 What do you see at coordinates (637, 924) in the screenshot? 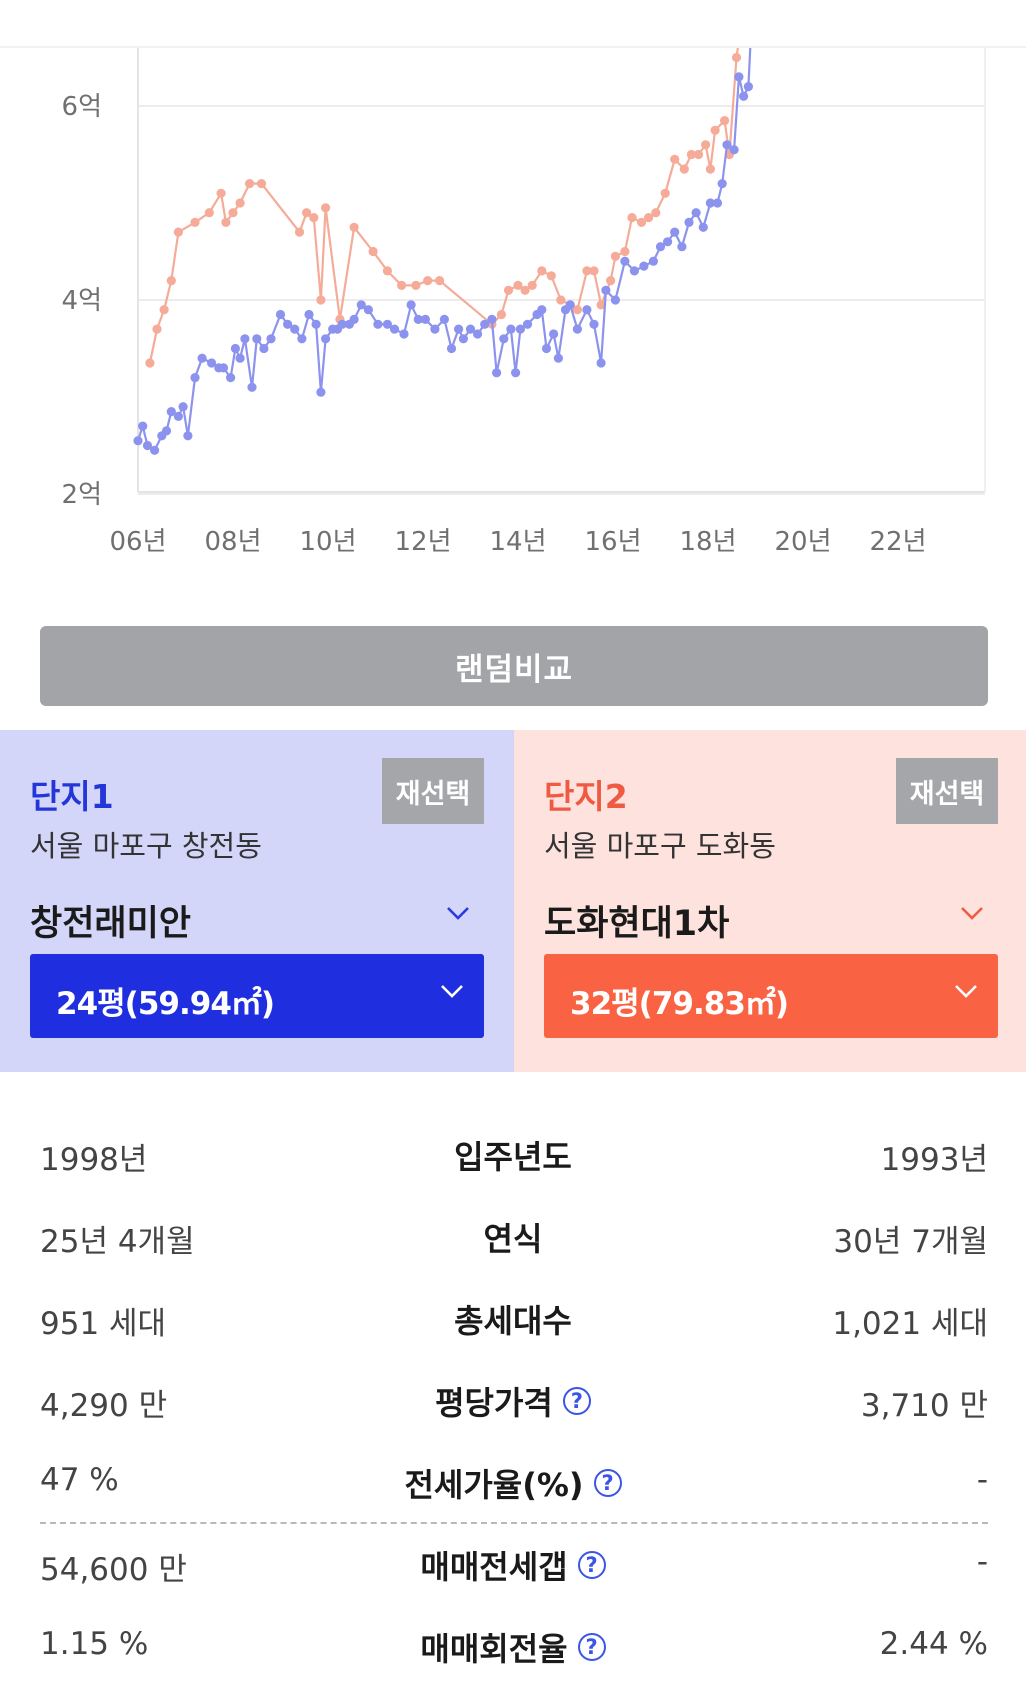
I see `complex2-name-select: 도화현대1차` at bounding box center [637, 924].